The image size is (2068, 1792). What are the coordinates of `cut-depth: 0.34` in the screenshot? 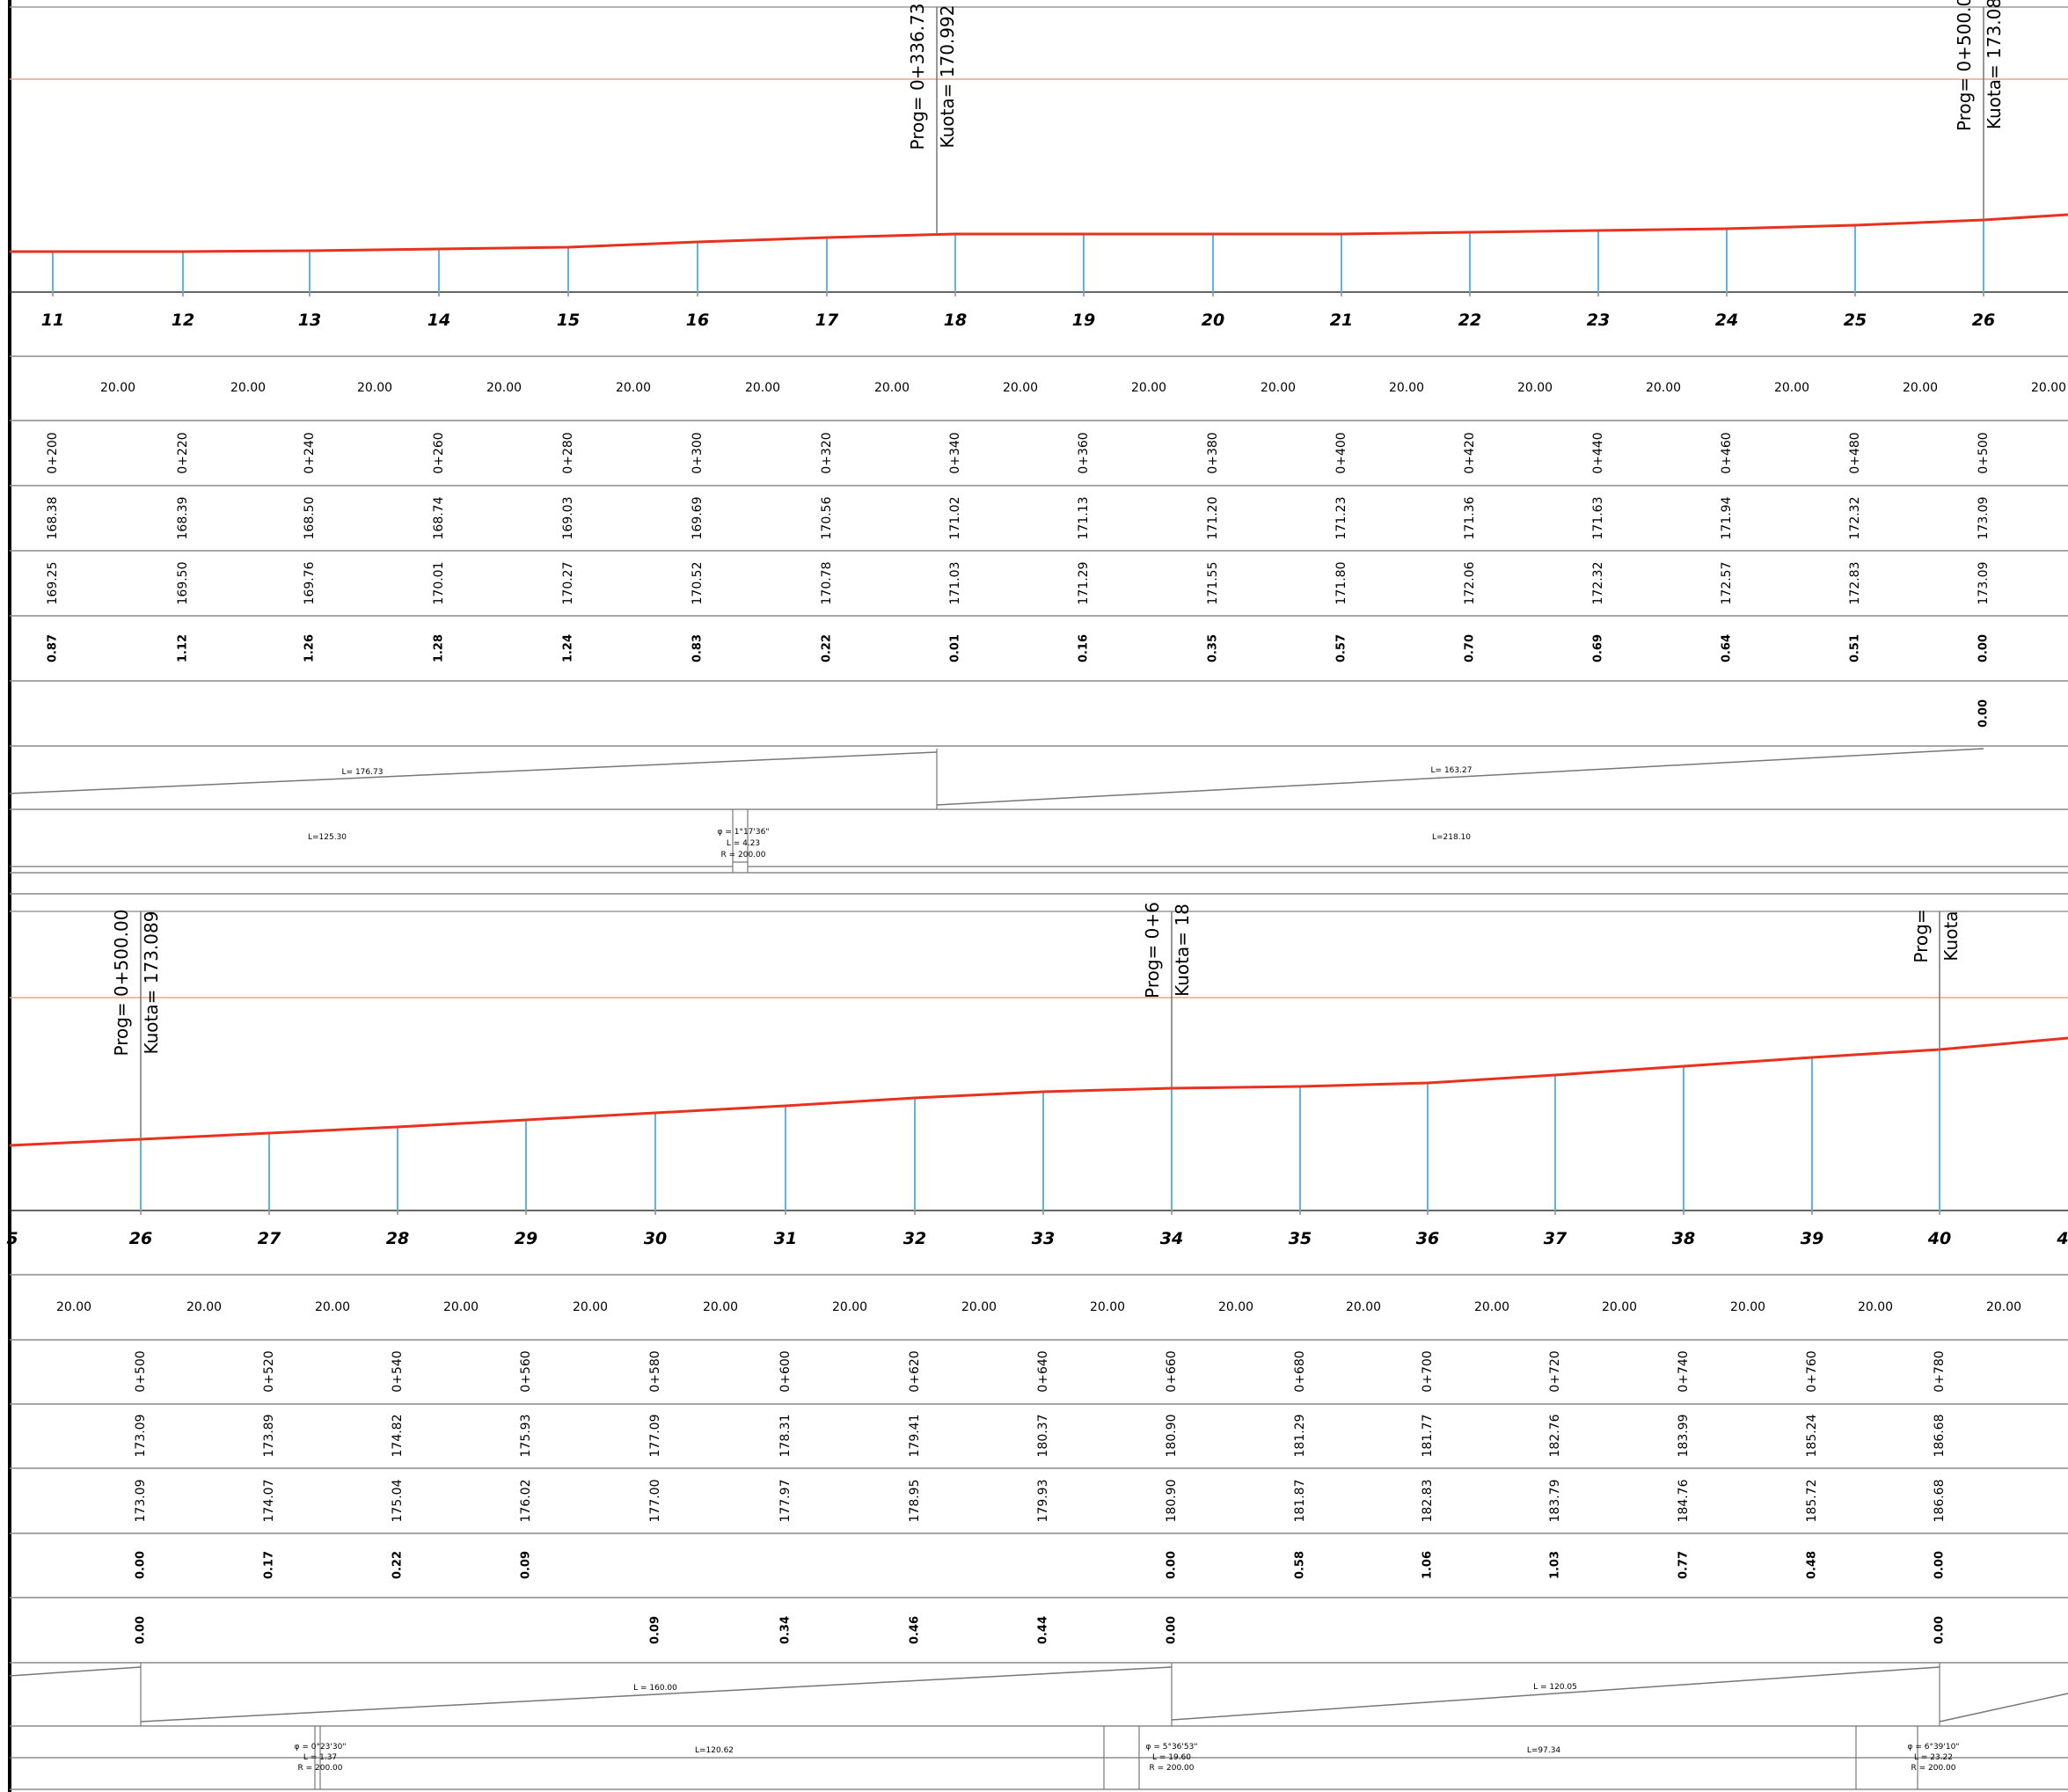 It's located at (786, 1630).